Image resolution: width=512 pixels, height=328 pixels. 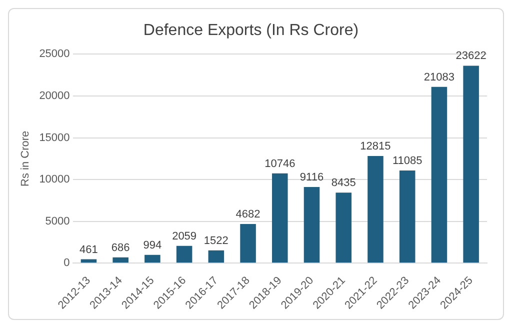 I want to click on chart-title: Defence Exports (In Rs Crore), so click(x=251, y=31).